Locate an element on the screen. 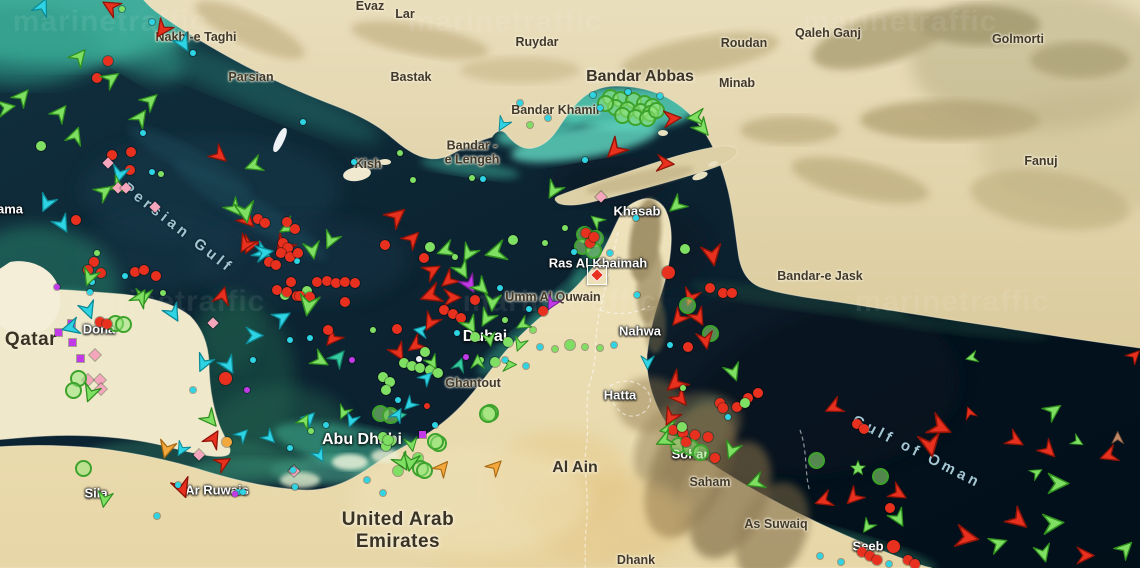 Image resolution: width=1140 pixels, height=568 pixels. vessel-marker-anchored-vessel-circle is located at coordinates (73, 390).